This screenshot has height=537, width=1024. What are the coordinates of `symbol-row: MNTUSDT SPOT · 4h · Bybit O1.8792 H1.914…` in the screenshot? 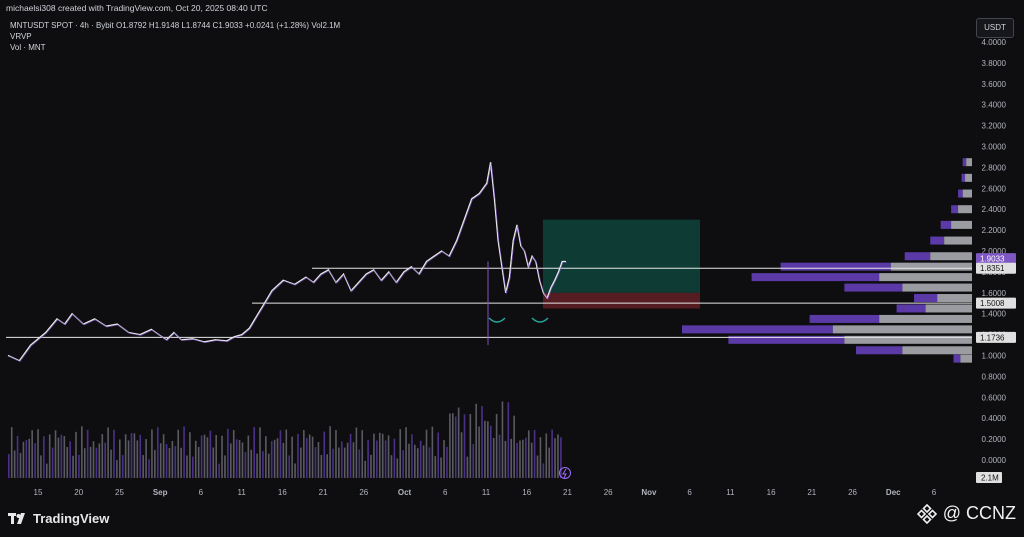 It's located at (175, 25).